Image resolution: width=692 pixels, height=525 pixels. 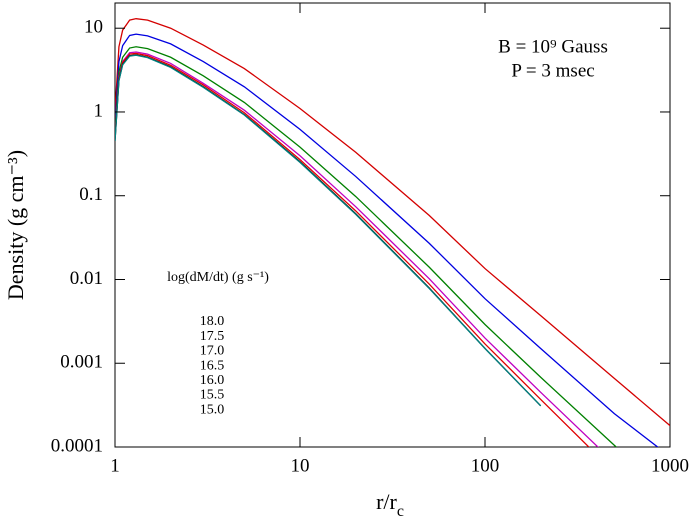 What do you see at coordinates (212, 321) in the screenshot?
I see `legend-entry: 18.0` at bounding box center [212, 321].